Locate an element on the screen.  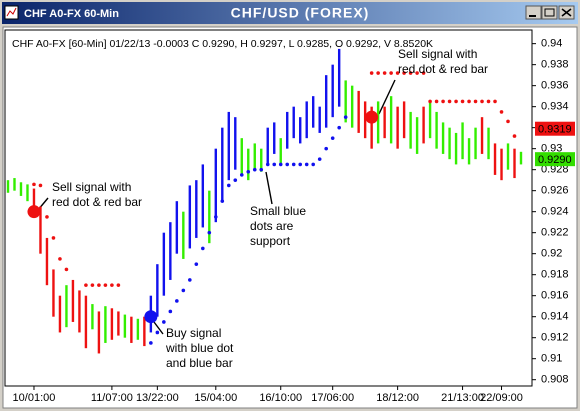
app-icon-line is located at coordinates (11, 12).